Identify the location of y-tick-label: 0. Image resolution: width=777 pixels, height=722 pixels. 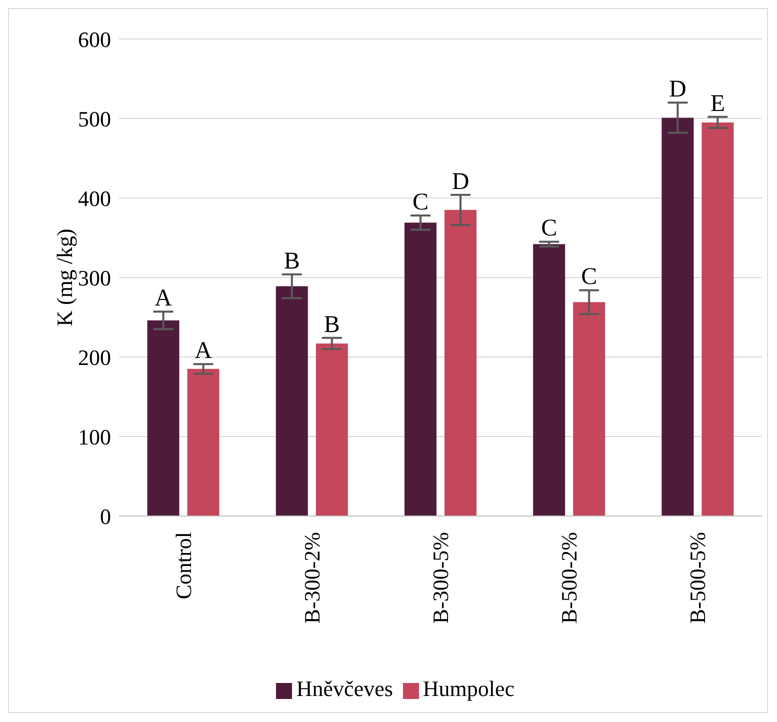
(105, 516).